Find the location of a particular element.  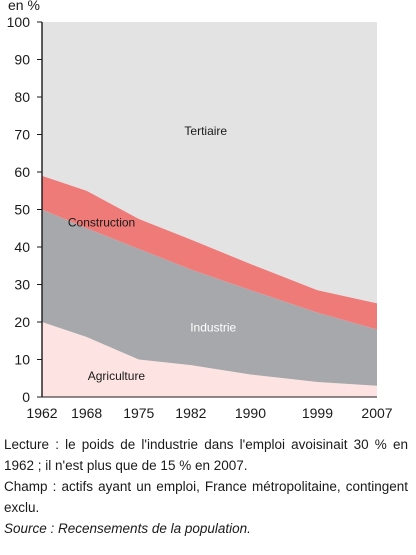

y-tick-label-30: 30 is located at coordinates (22, 285).